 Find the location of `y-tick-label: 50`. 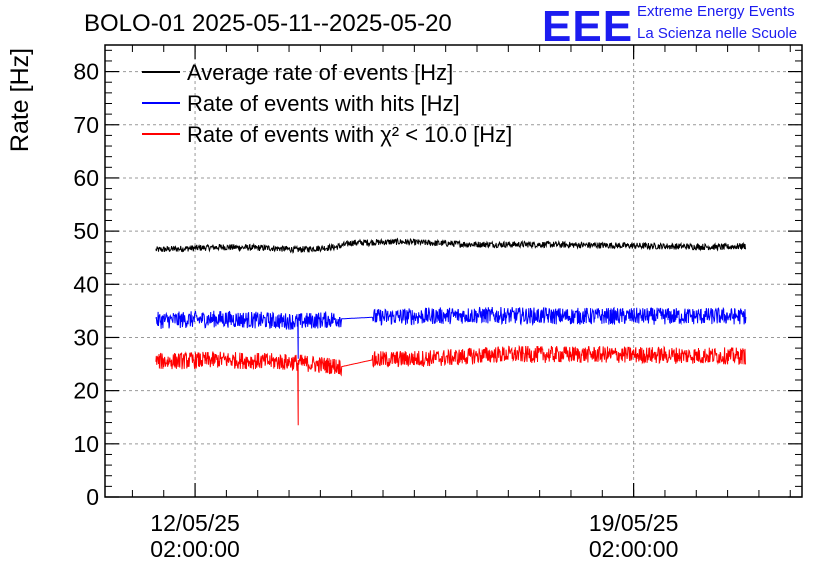

y-tick-label: 50 is located at coordinates (86, 231).